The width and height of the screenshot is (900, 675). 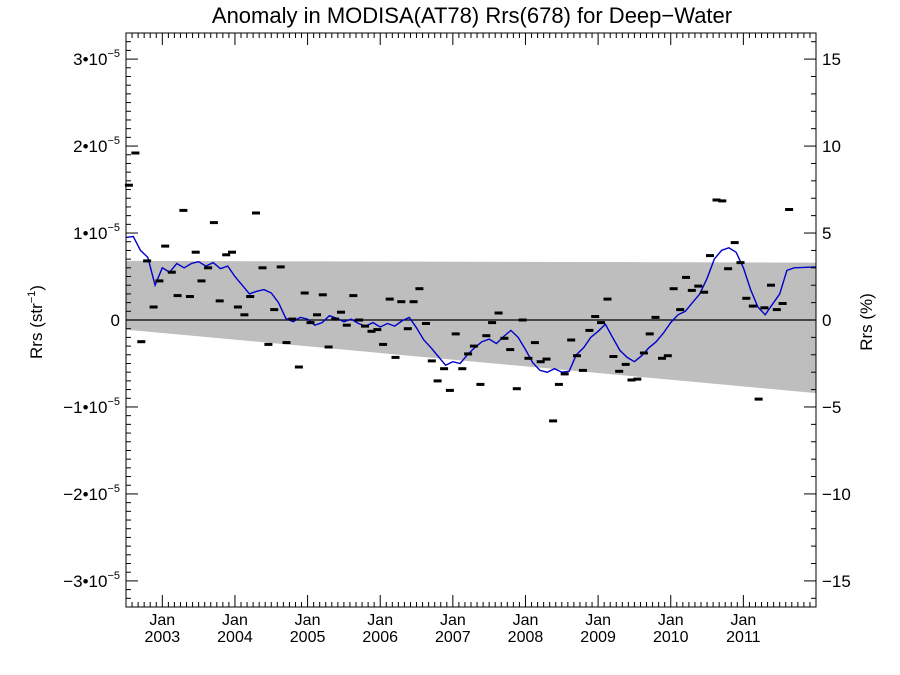 I want to click on x-tick-label-year: 2006, so click(x=380, y=637).